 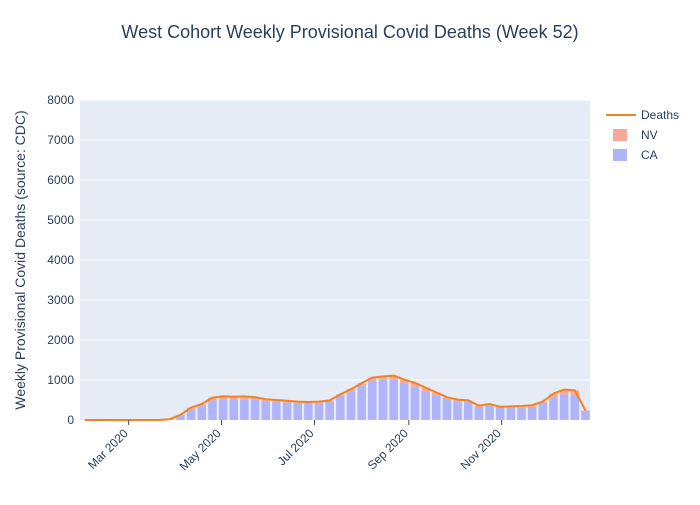 I want to click on y-tick-label: 0, so click(x=70, y=420).